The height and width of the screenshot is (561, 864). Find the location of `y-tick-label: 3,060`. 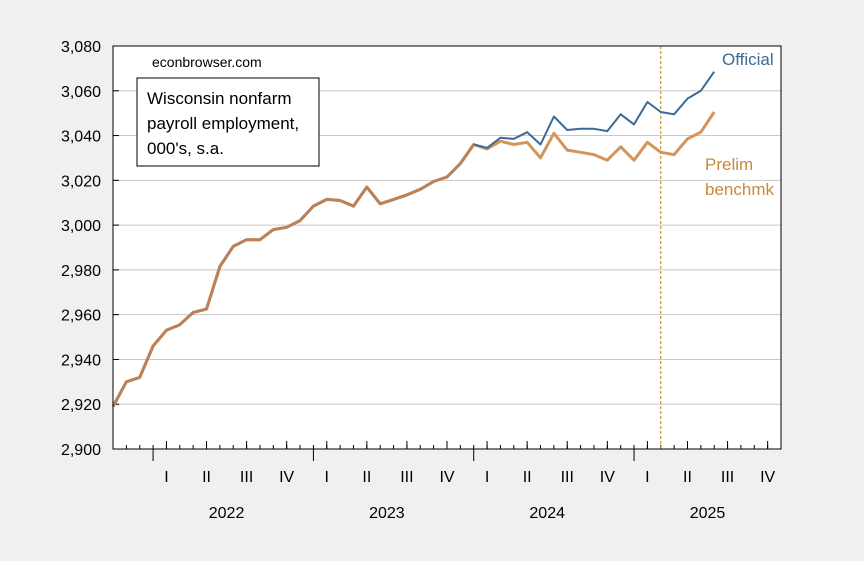

y-tick-label: 3,060 is located at coordinates (81, 92).